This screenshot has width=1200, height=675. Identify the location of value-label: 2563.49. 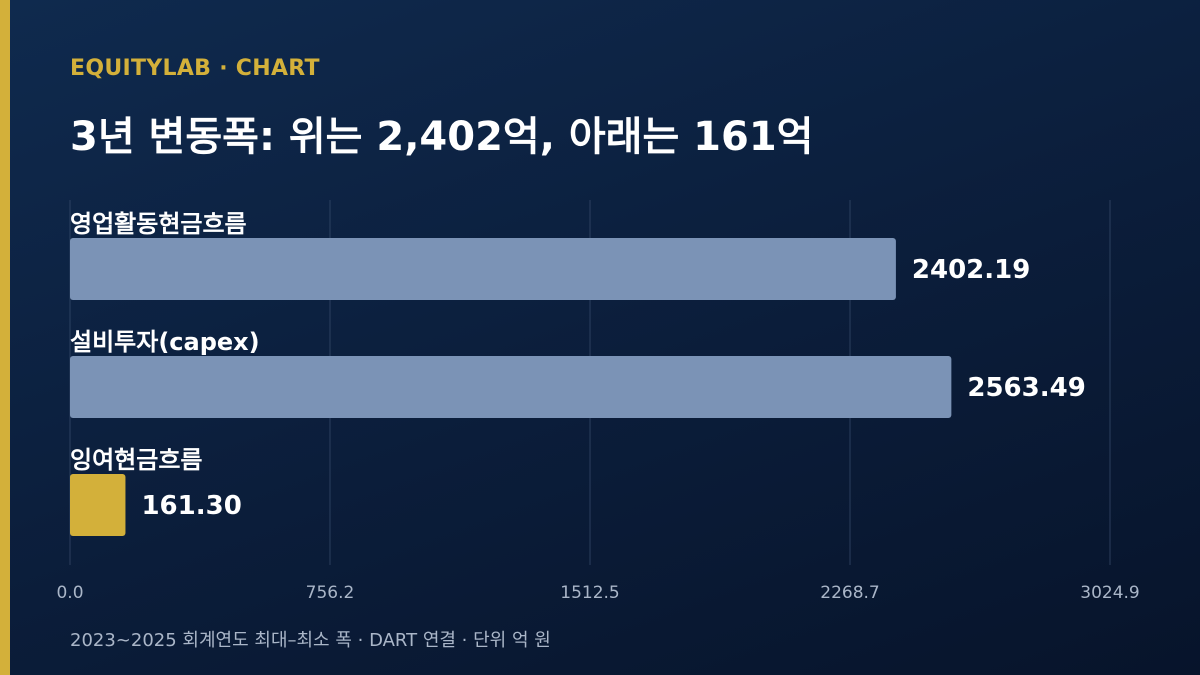
(1026, 388).